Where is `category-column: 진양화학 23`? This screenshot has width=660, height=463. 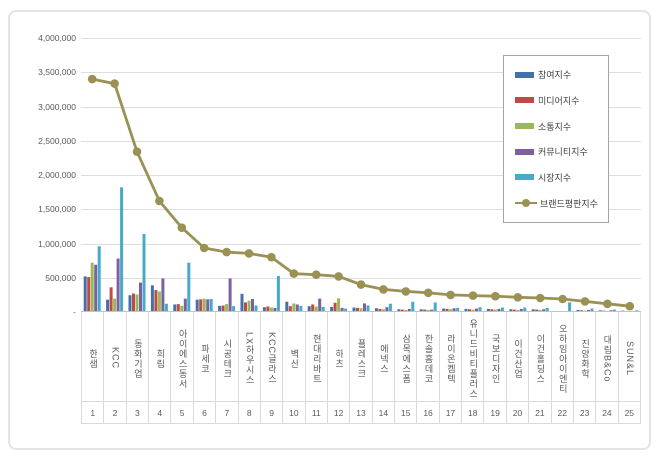 category-column: 진양화학 23 is located at coordinates (584, 367).